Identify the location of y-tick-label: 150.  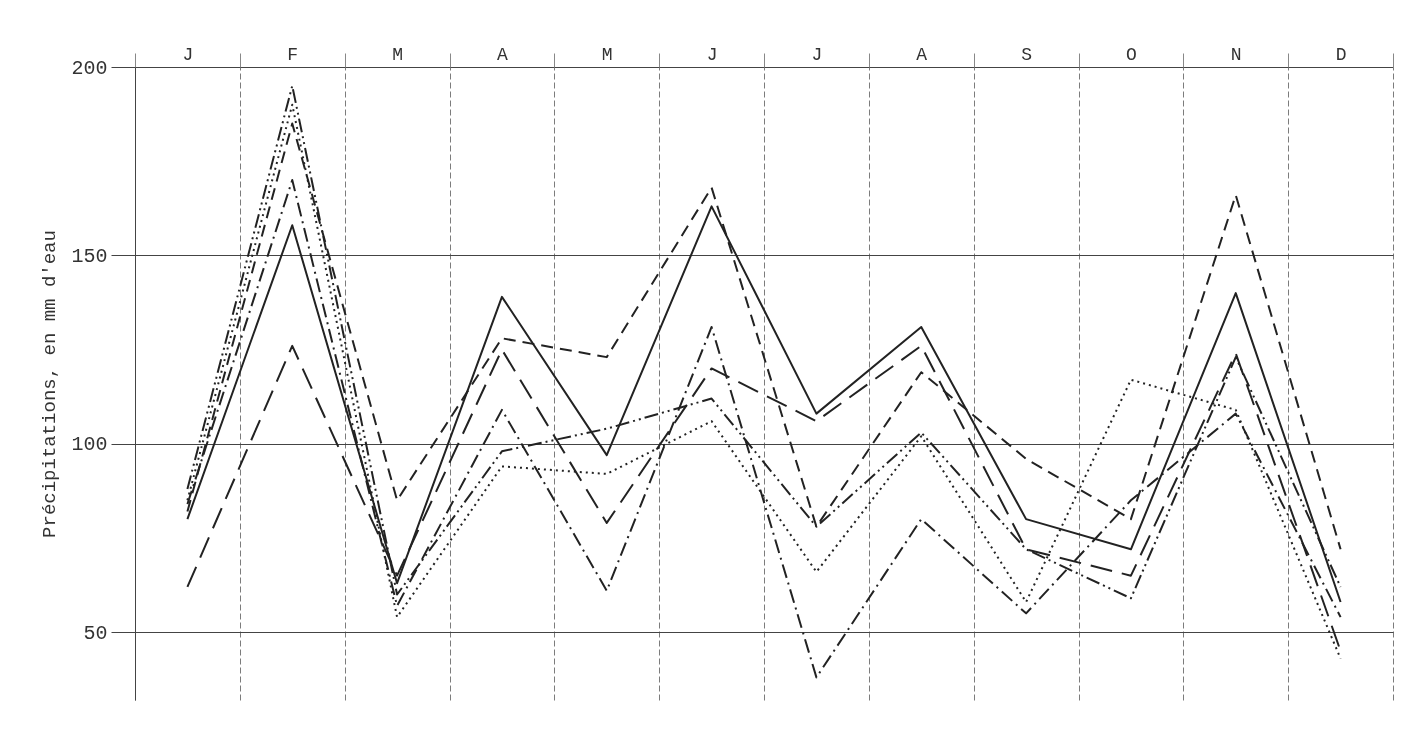
(89, 256).